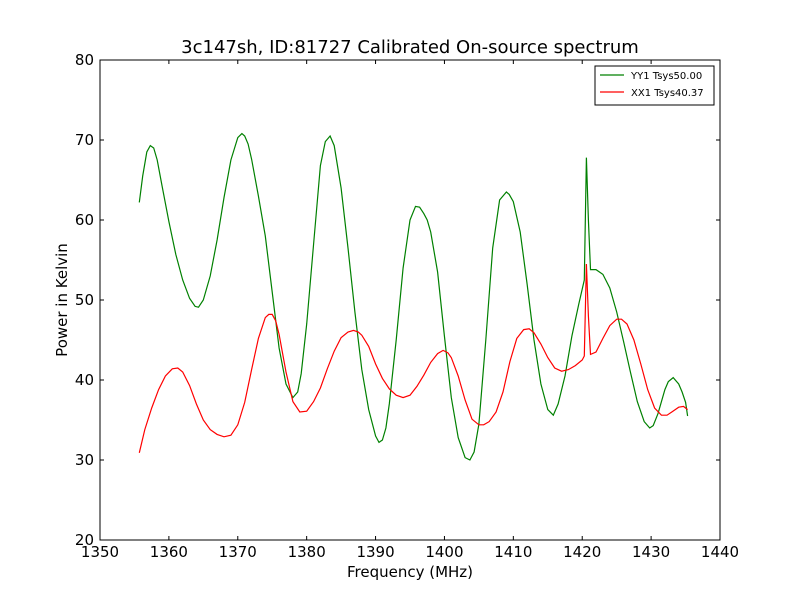  Describe the element at coordinates (582, 552) in the screenshot. I see `x-tick-label: 1420` at that location.